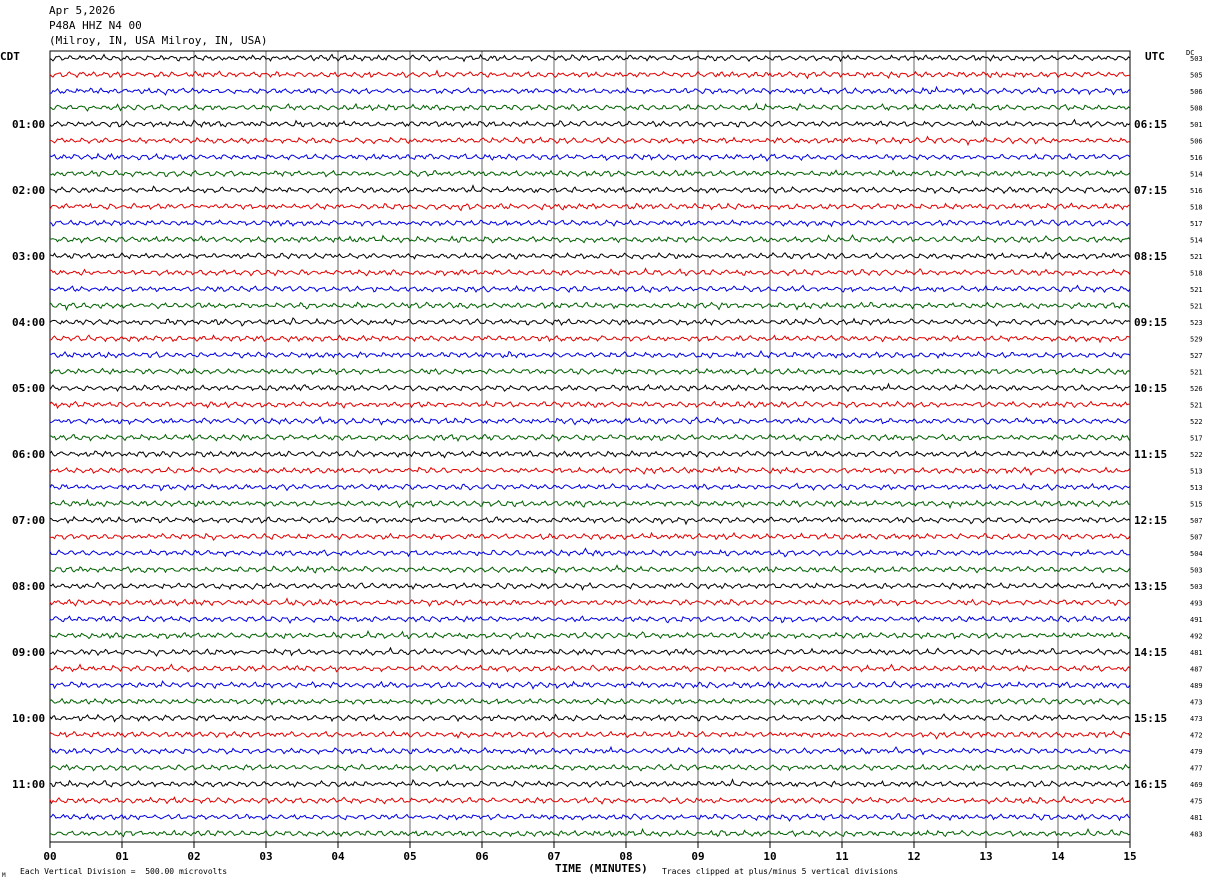 Image resolution: width=1210 pixels, height=886 pixels. What do you see at coordinates (1196, 455) in the screenshot?
I see `dc-offset-label: 522` at bounding box center [1196, 455].